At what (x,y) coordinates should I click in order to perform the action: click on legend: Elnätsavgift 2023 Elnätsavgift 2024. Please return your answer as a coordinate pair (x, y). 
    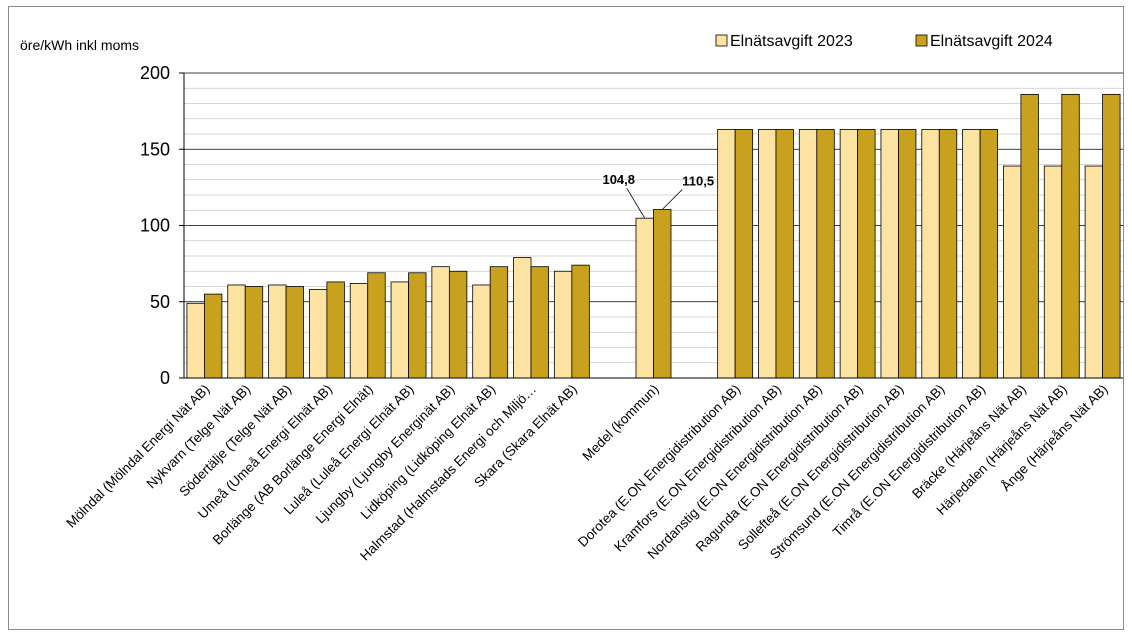
    Looking at the image, I should click on (884, 41).